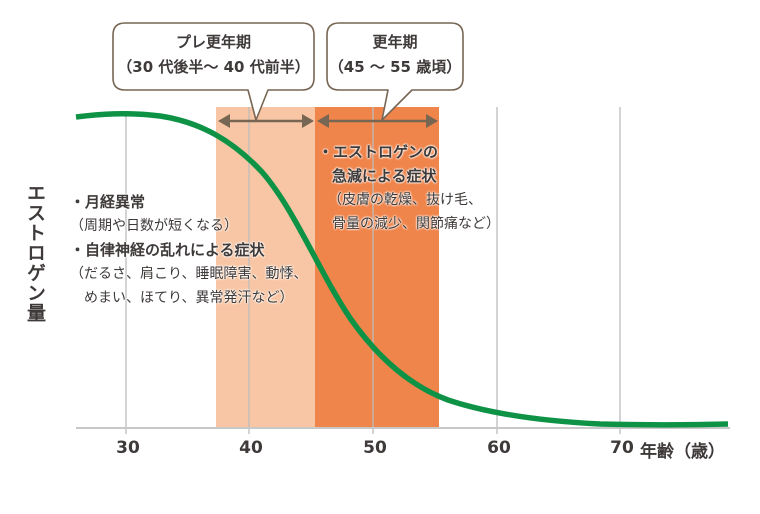 The width and height of the screenshot is (760, 514). What do you see at coordinates (377, 267) in the screenshot?
I see `menopause-band` at bounding box center [377, 267].